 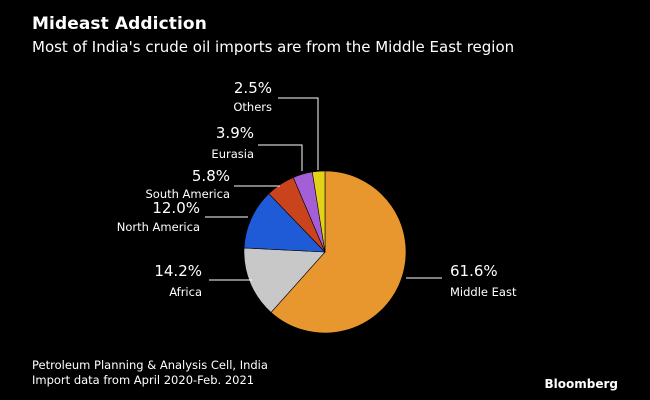 What do you see at coordinates (143, 380) in the screenshot?
I see `source-line-2: Import data from April 2020-Feb. 2021` at bounding box center [143, 380].